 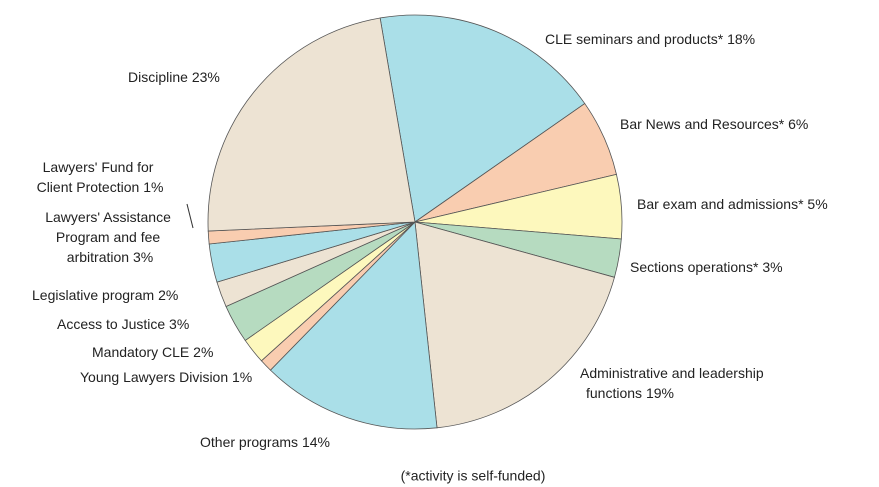 I want to click on slice-label: Access to Justice 3%, so click(x=123, y=324).